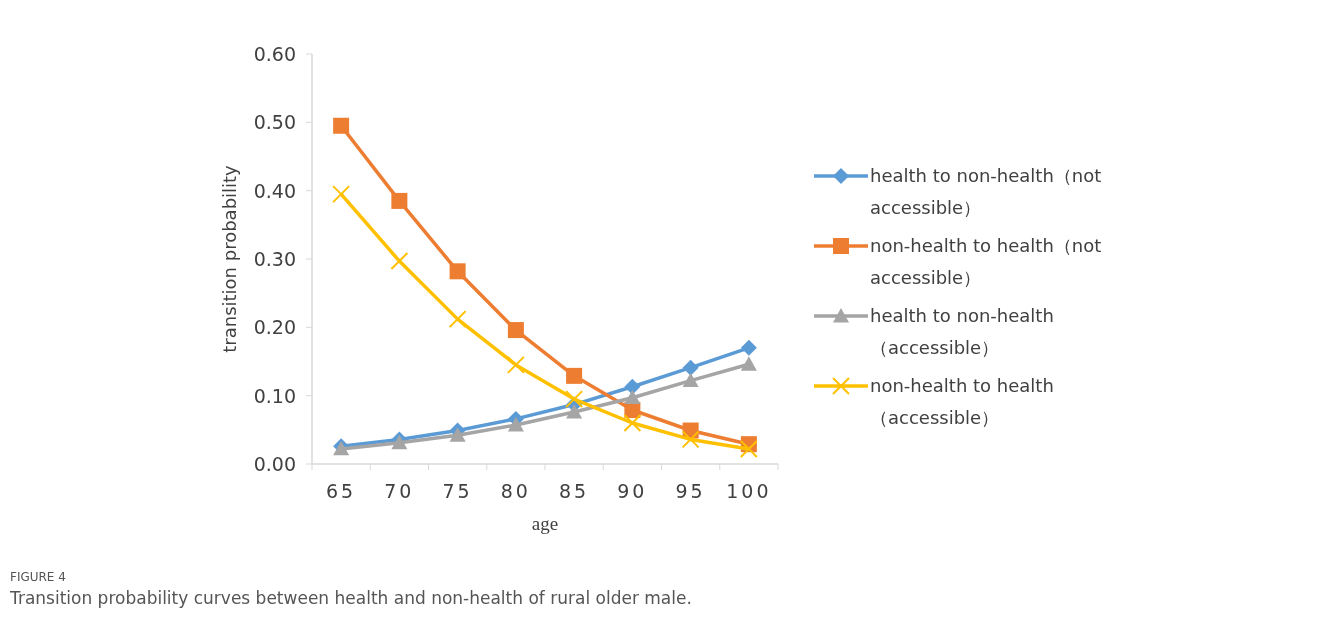 This screenshot has height=626, width=1326. What do you see at coordinates (962, 402) in the screenshot?
I see `legend-label: non-health to health（accessible）` at bounding box center [962, 402].